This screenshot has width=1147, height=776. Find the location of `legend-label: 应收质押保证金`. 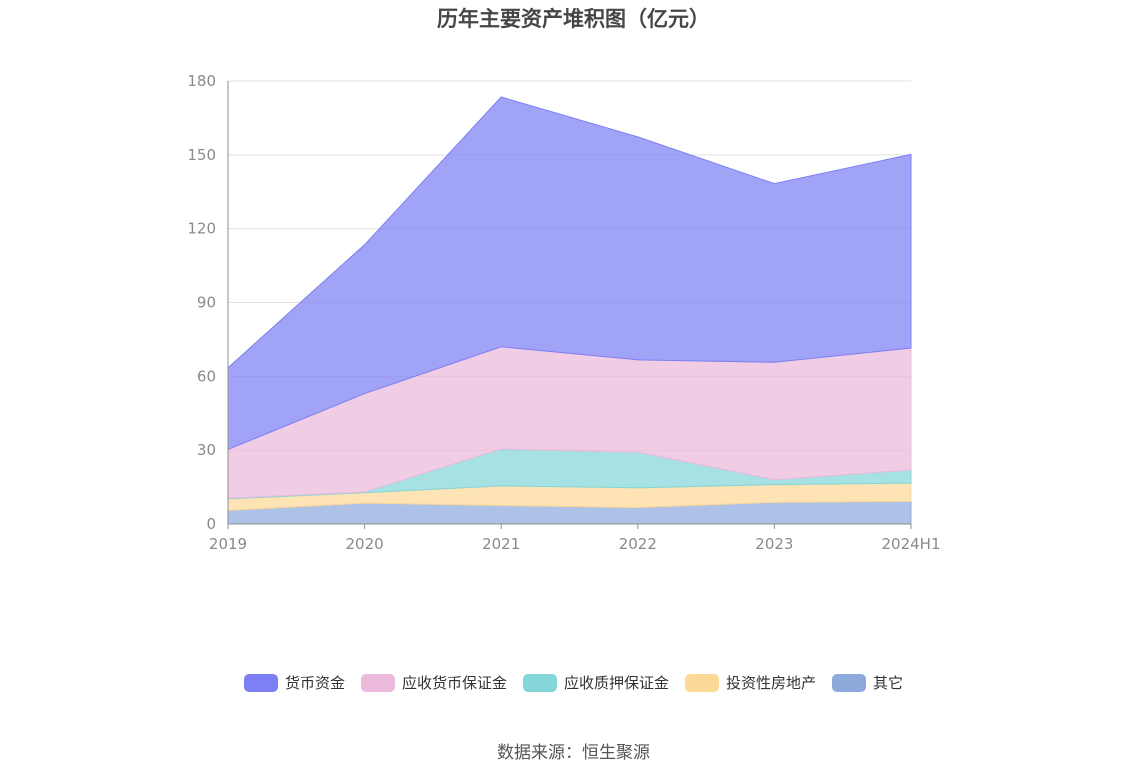

legend-label: 应收质押保证金 is located at coordinates (616, 683).